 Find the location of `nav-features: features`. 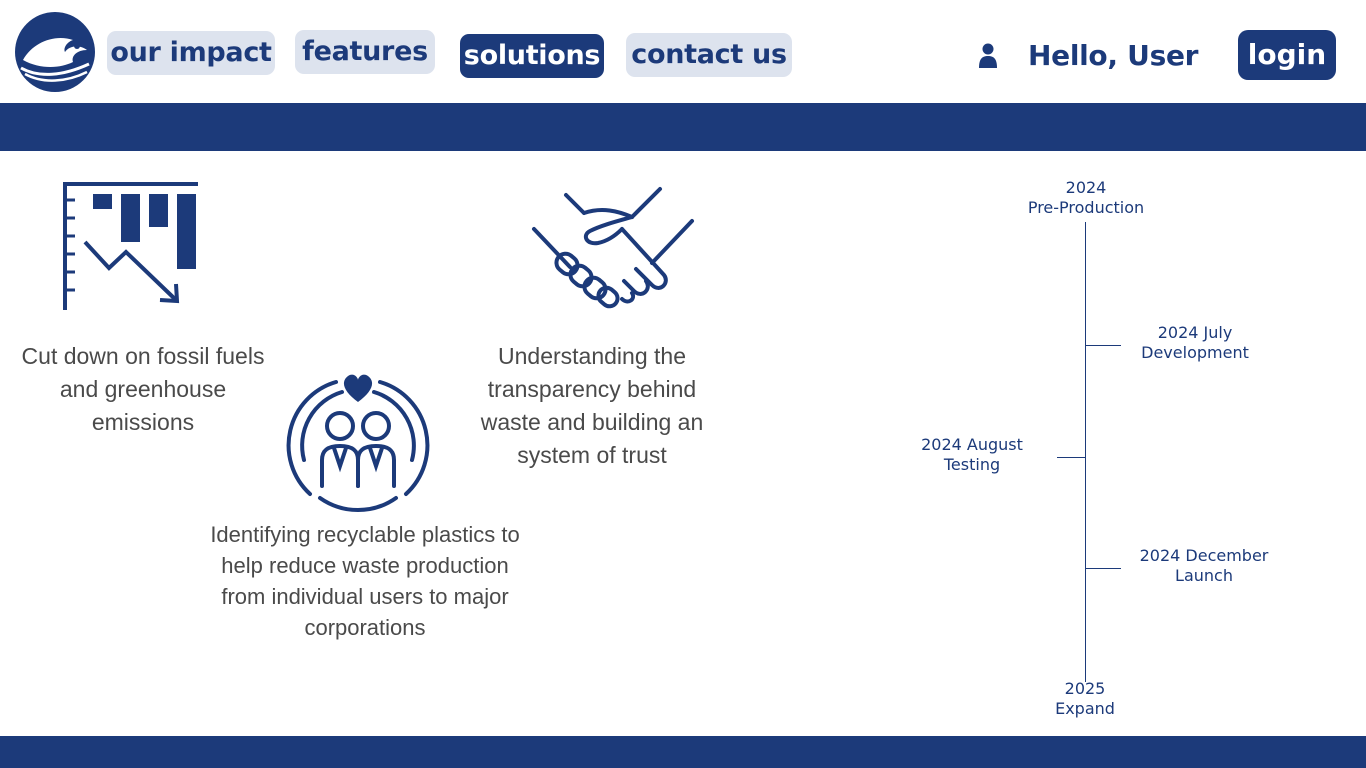

nav-features: features is located at coordinates (365, 52).